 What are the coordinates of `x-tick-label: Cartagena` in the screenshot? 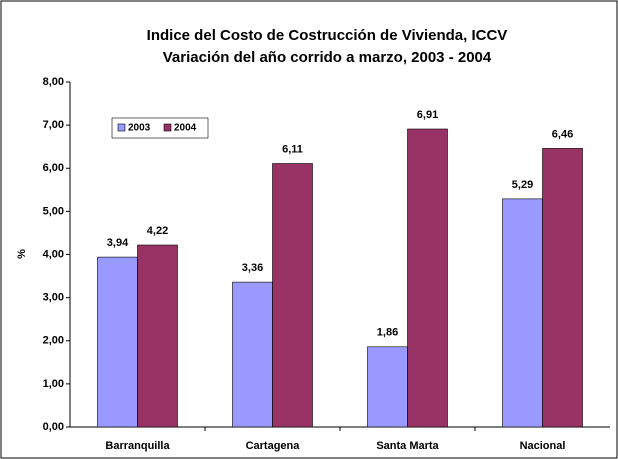 It's located at (273, 446).